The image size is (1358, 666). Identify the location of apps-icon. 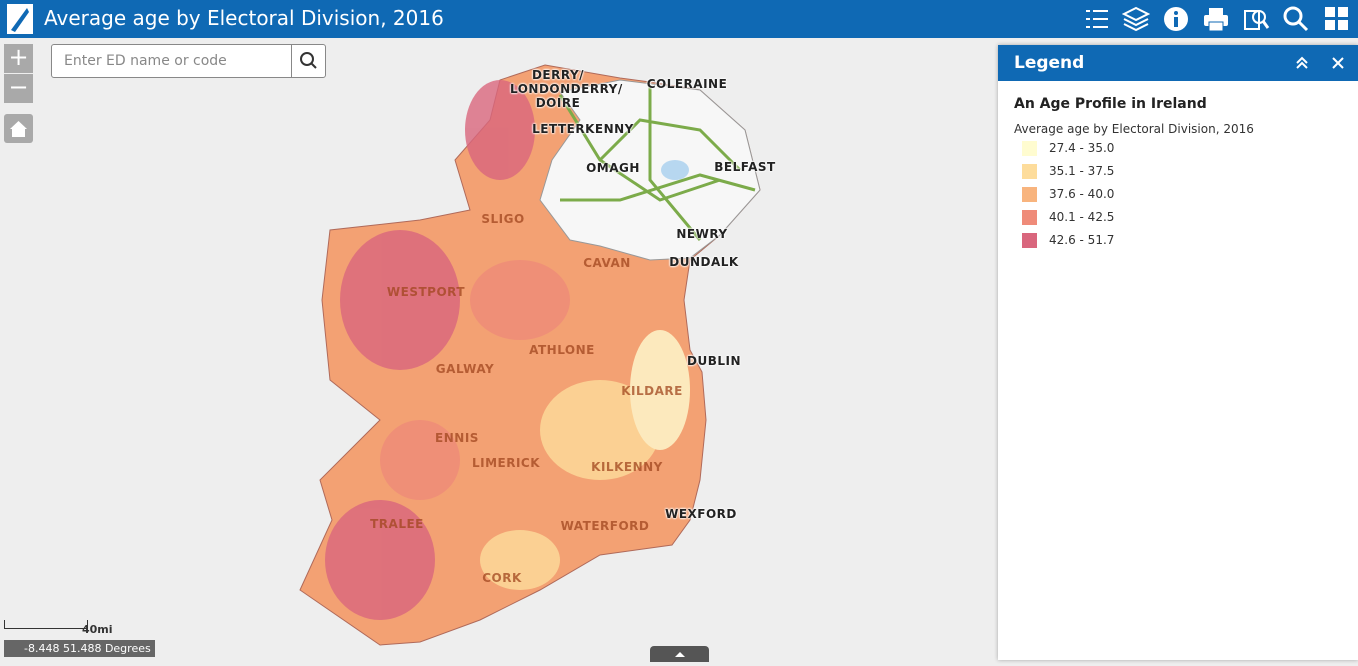
(1337, 19).